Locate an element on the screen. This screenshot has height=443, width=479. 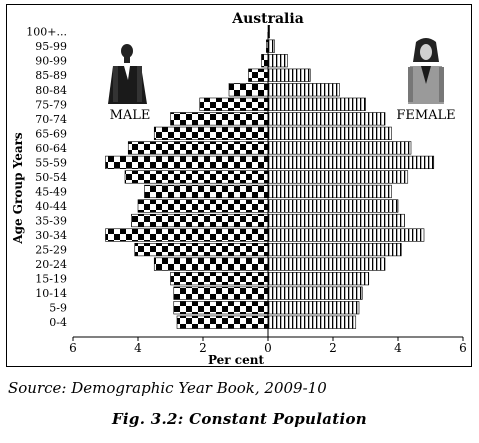
age-label-75-79: 75-79 is located at coordinates (51, 104).